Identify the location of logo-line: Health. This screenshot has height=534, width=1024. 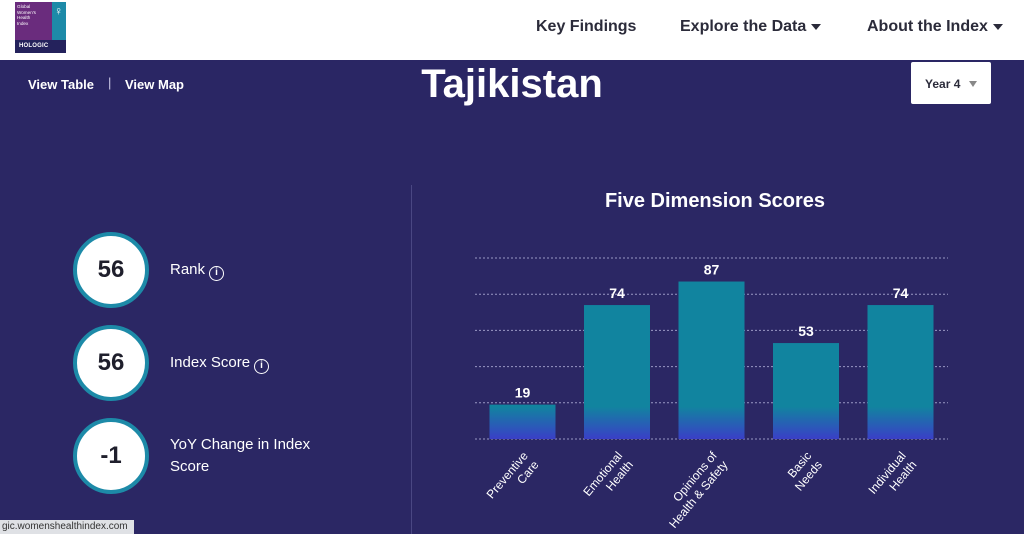
(24, 18).